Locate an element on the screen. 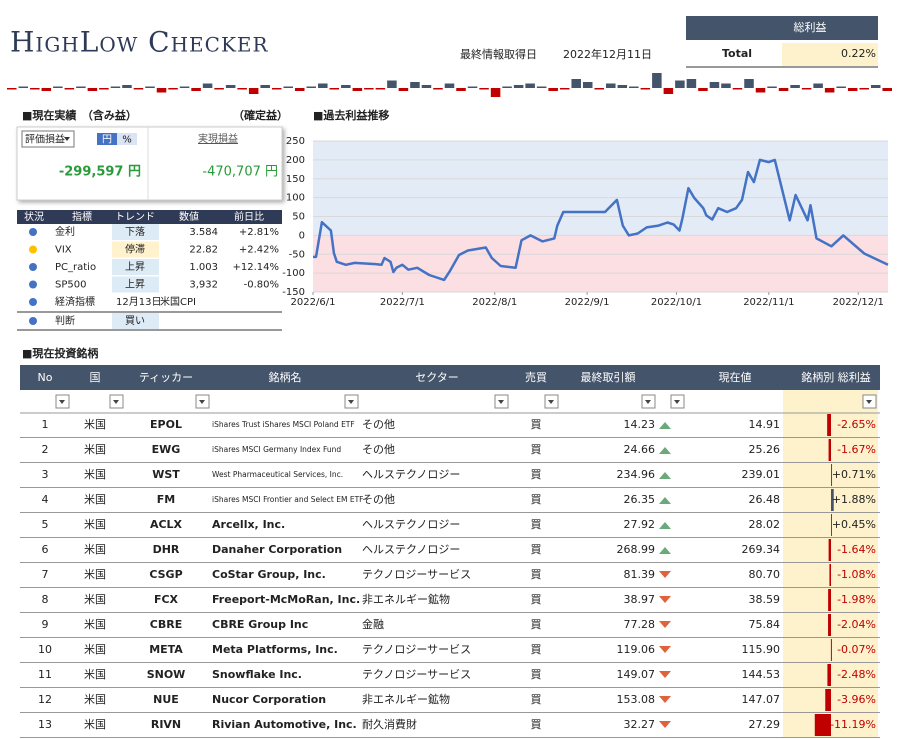 The width and height of the screenshot is (899, 739). y-tick-label: 50 is located at coordinates (298, 217).